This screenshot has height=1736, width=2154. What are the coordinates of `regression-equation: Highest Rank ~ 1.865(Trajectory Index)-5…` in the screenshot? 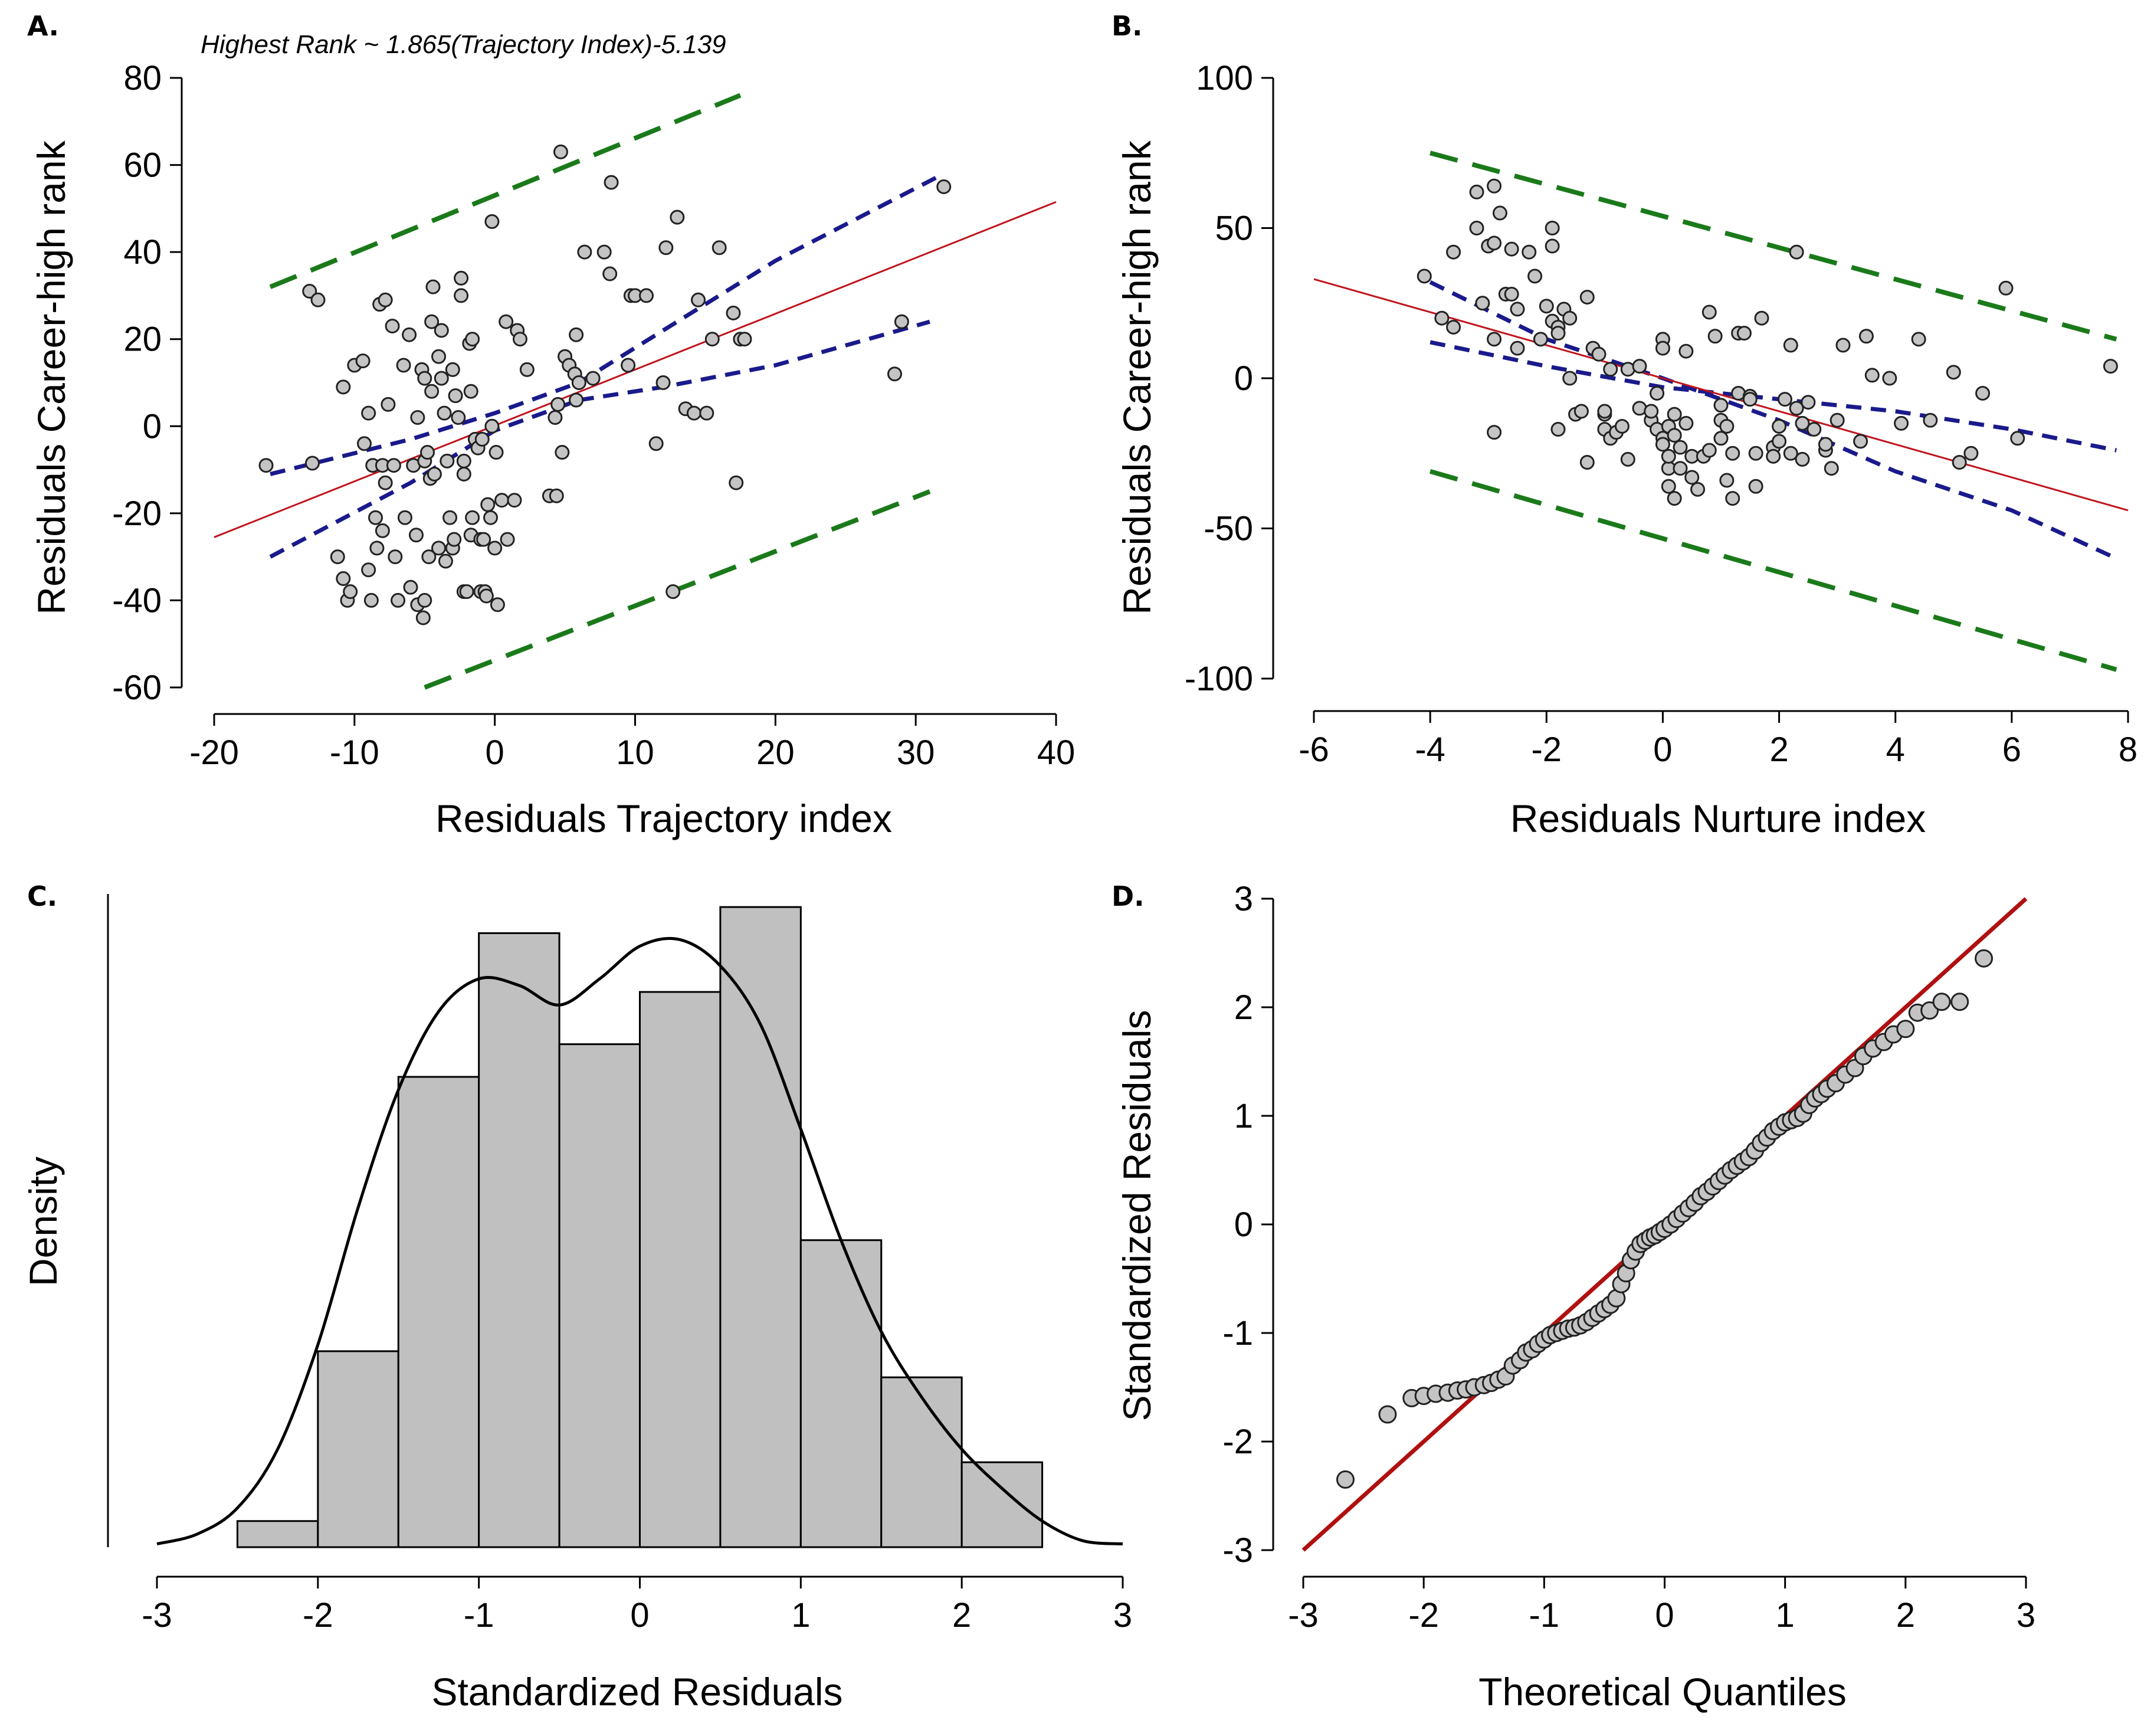 It's located at (463, 44).